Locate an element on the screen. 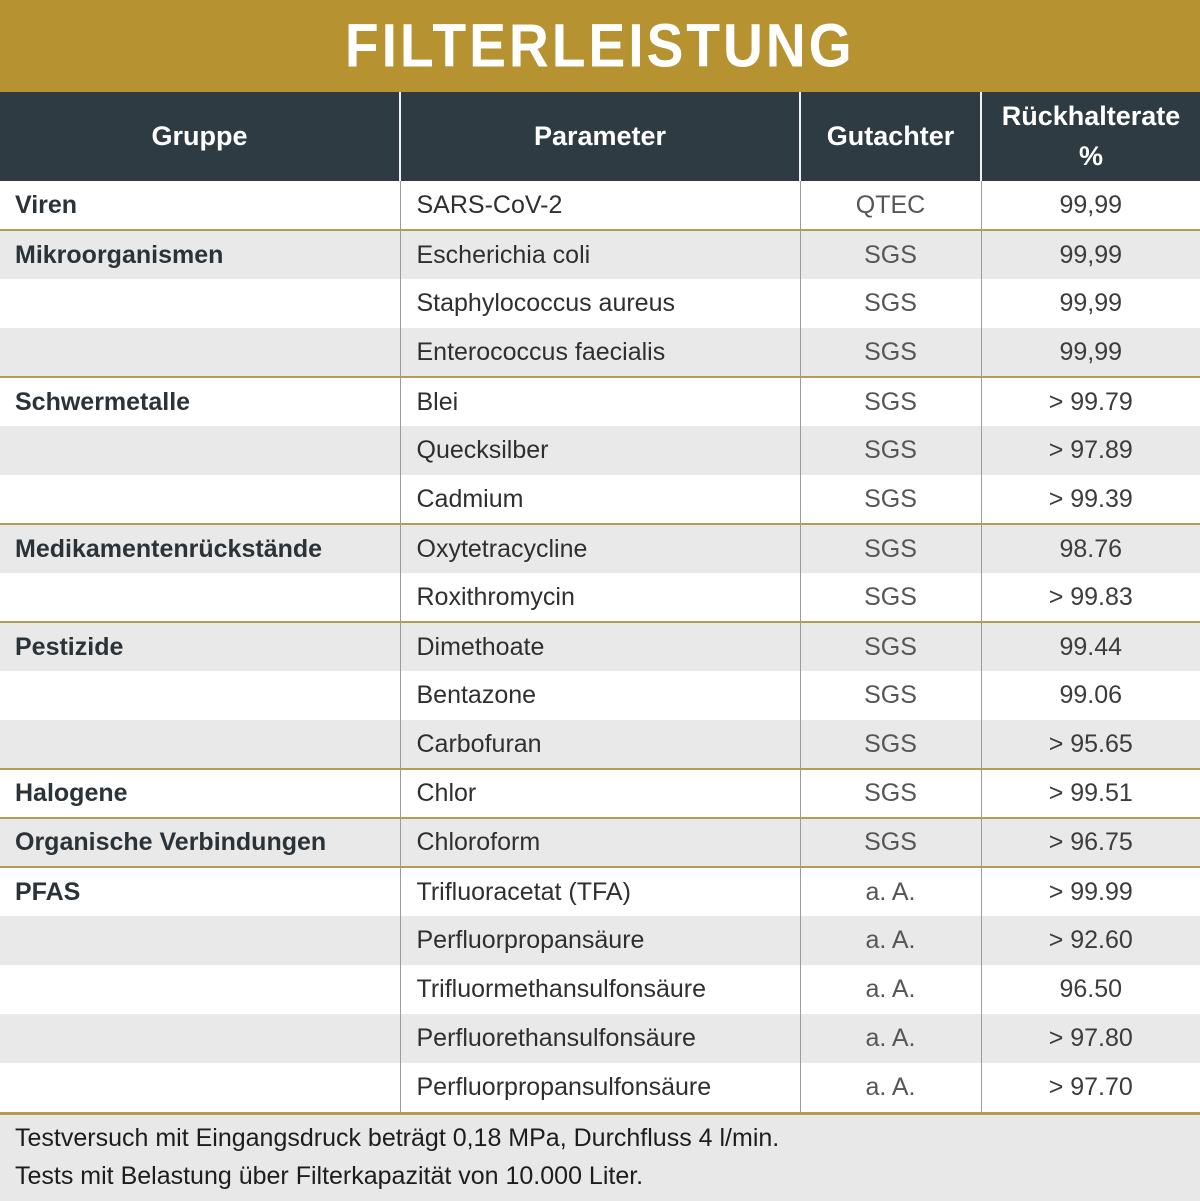 This screenshot has width=1200, height=1201. retention-rate-cell: > 97.80 is located at coordinates (1090, 1038).